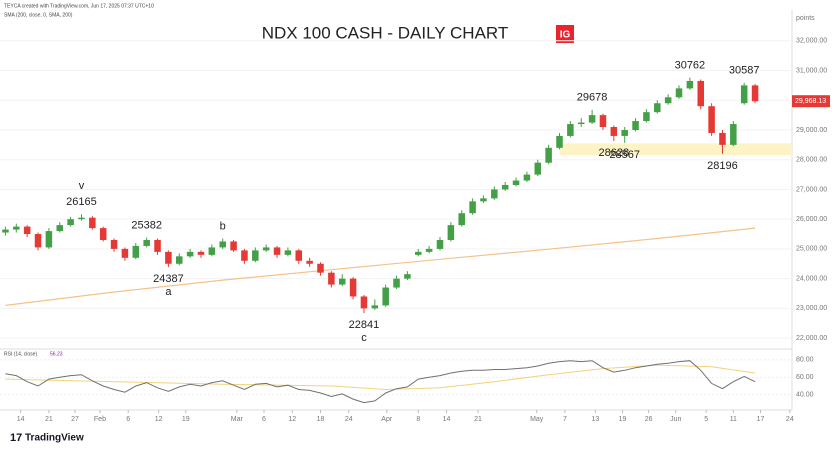  I want to click on x-tick-label: 27, so click(75, 419).